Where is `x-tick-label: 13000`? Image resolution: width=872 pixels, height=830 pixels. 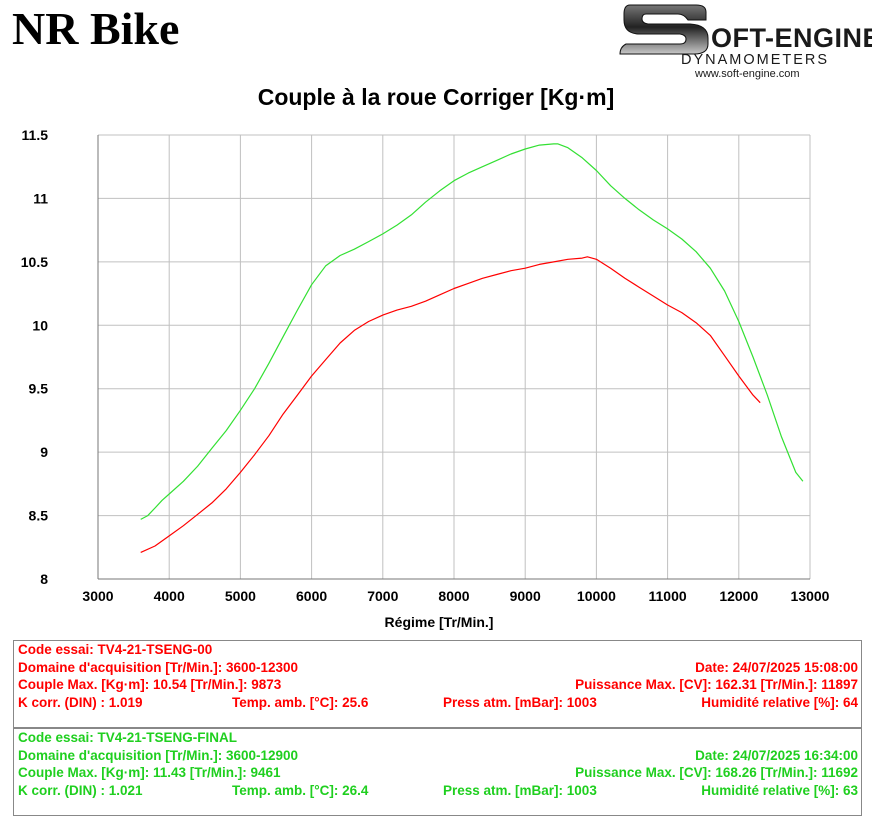
x-tick-label: 13000 is located at coordinates (810, 596).